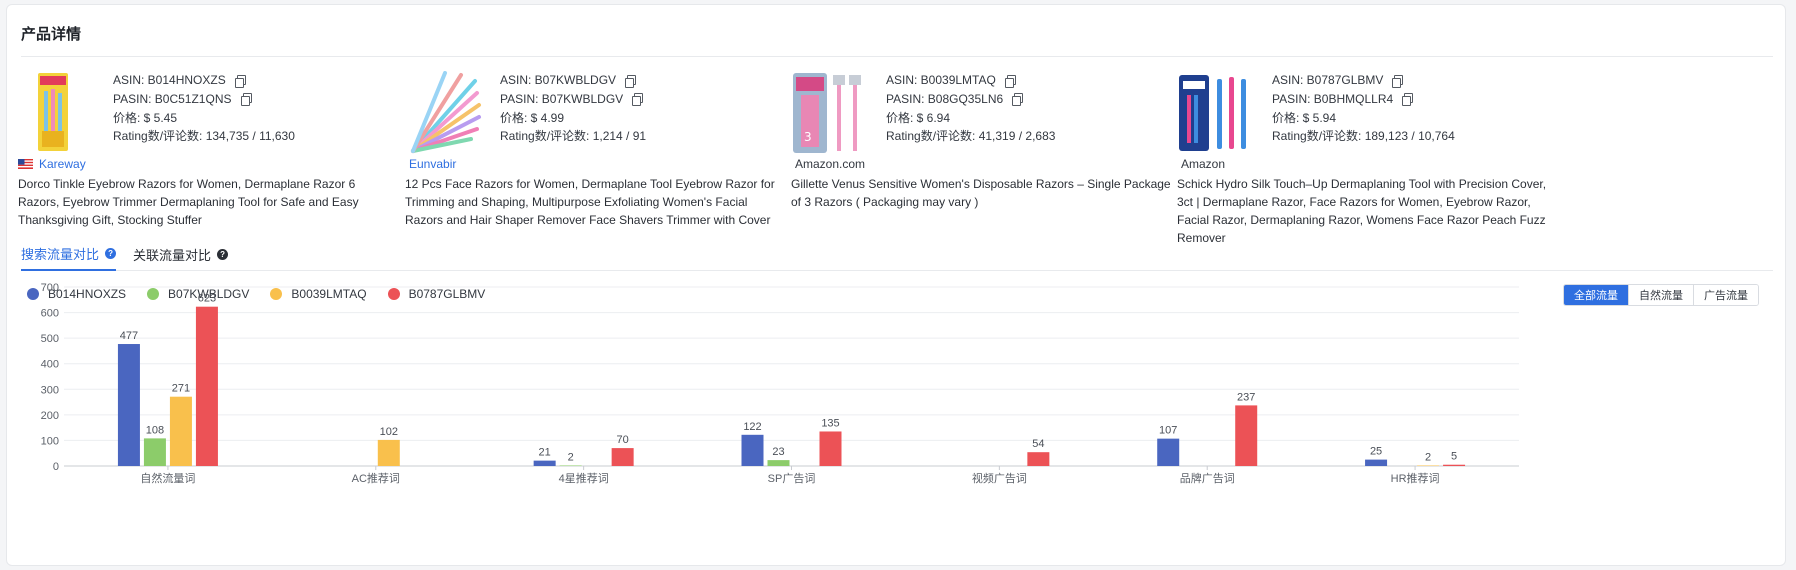  What do you see at coordinates (1596, 295) in the screenshot?
I see `toggle-all-traffic: 全部流量` at bounding box center [1596, 295].